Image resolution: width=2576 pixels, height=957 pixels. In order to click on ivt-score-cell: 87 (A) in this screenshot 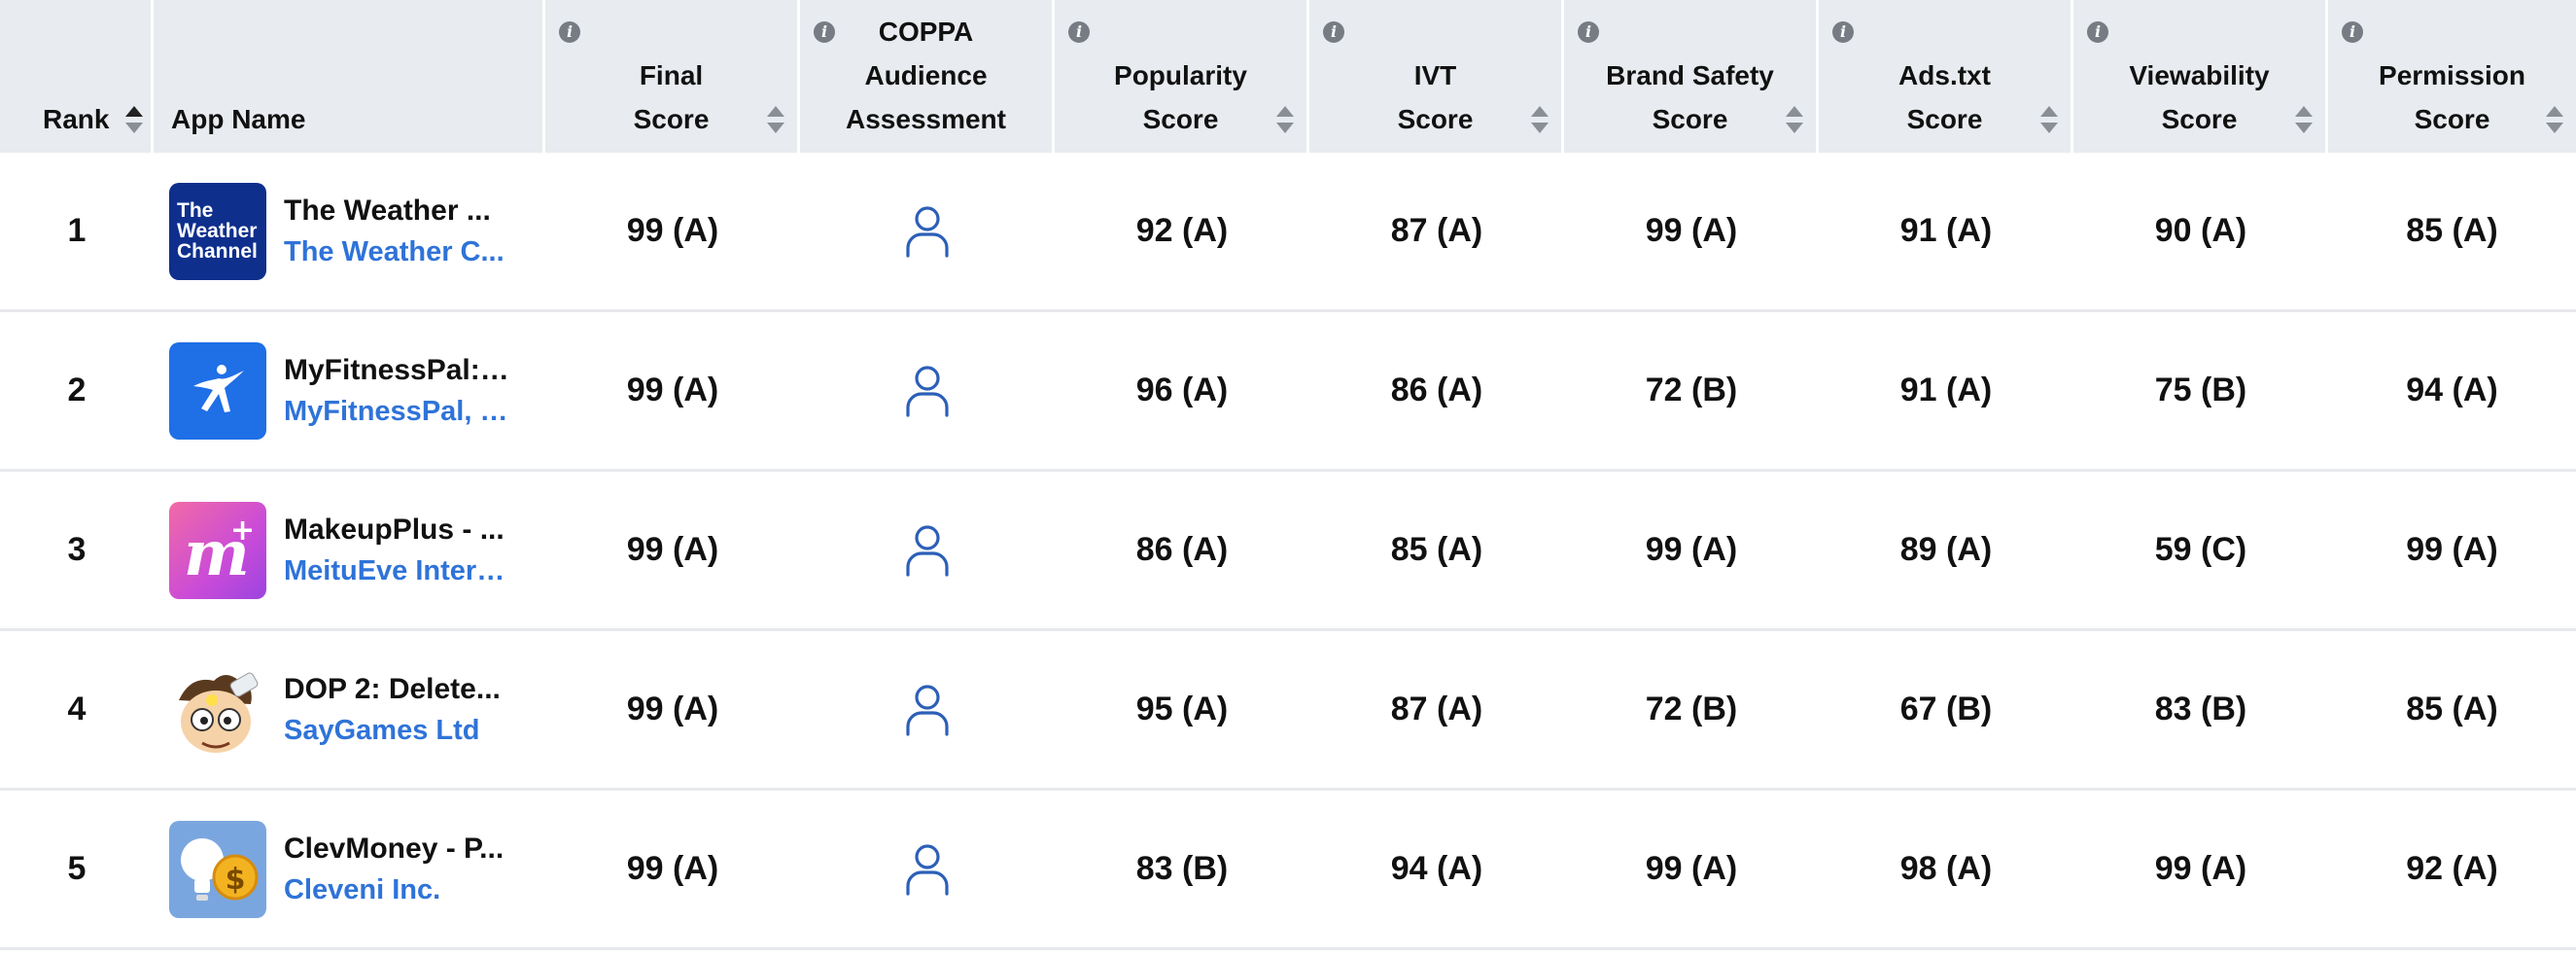, I will do `click(1436, 231)`.